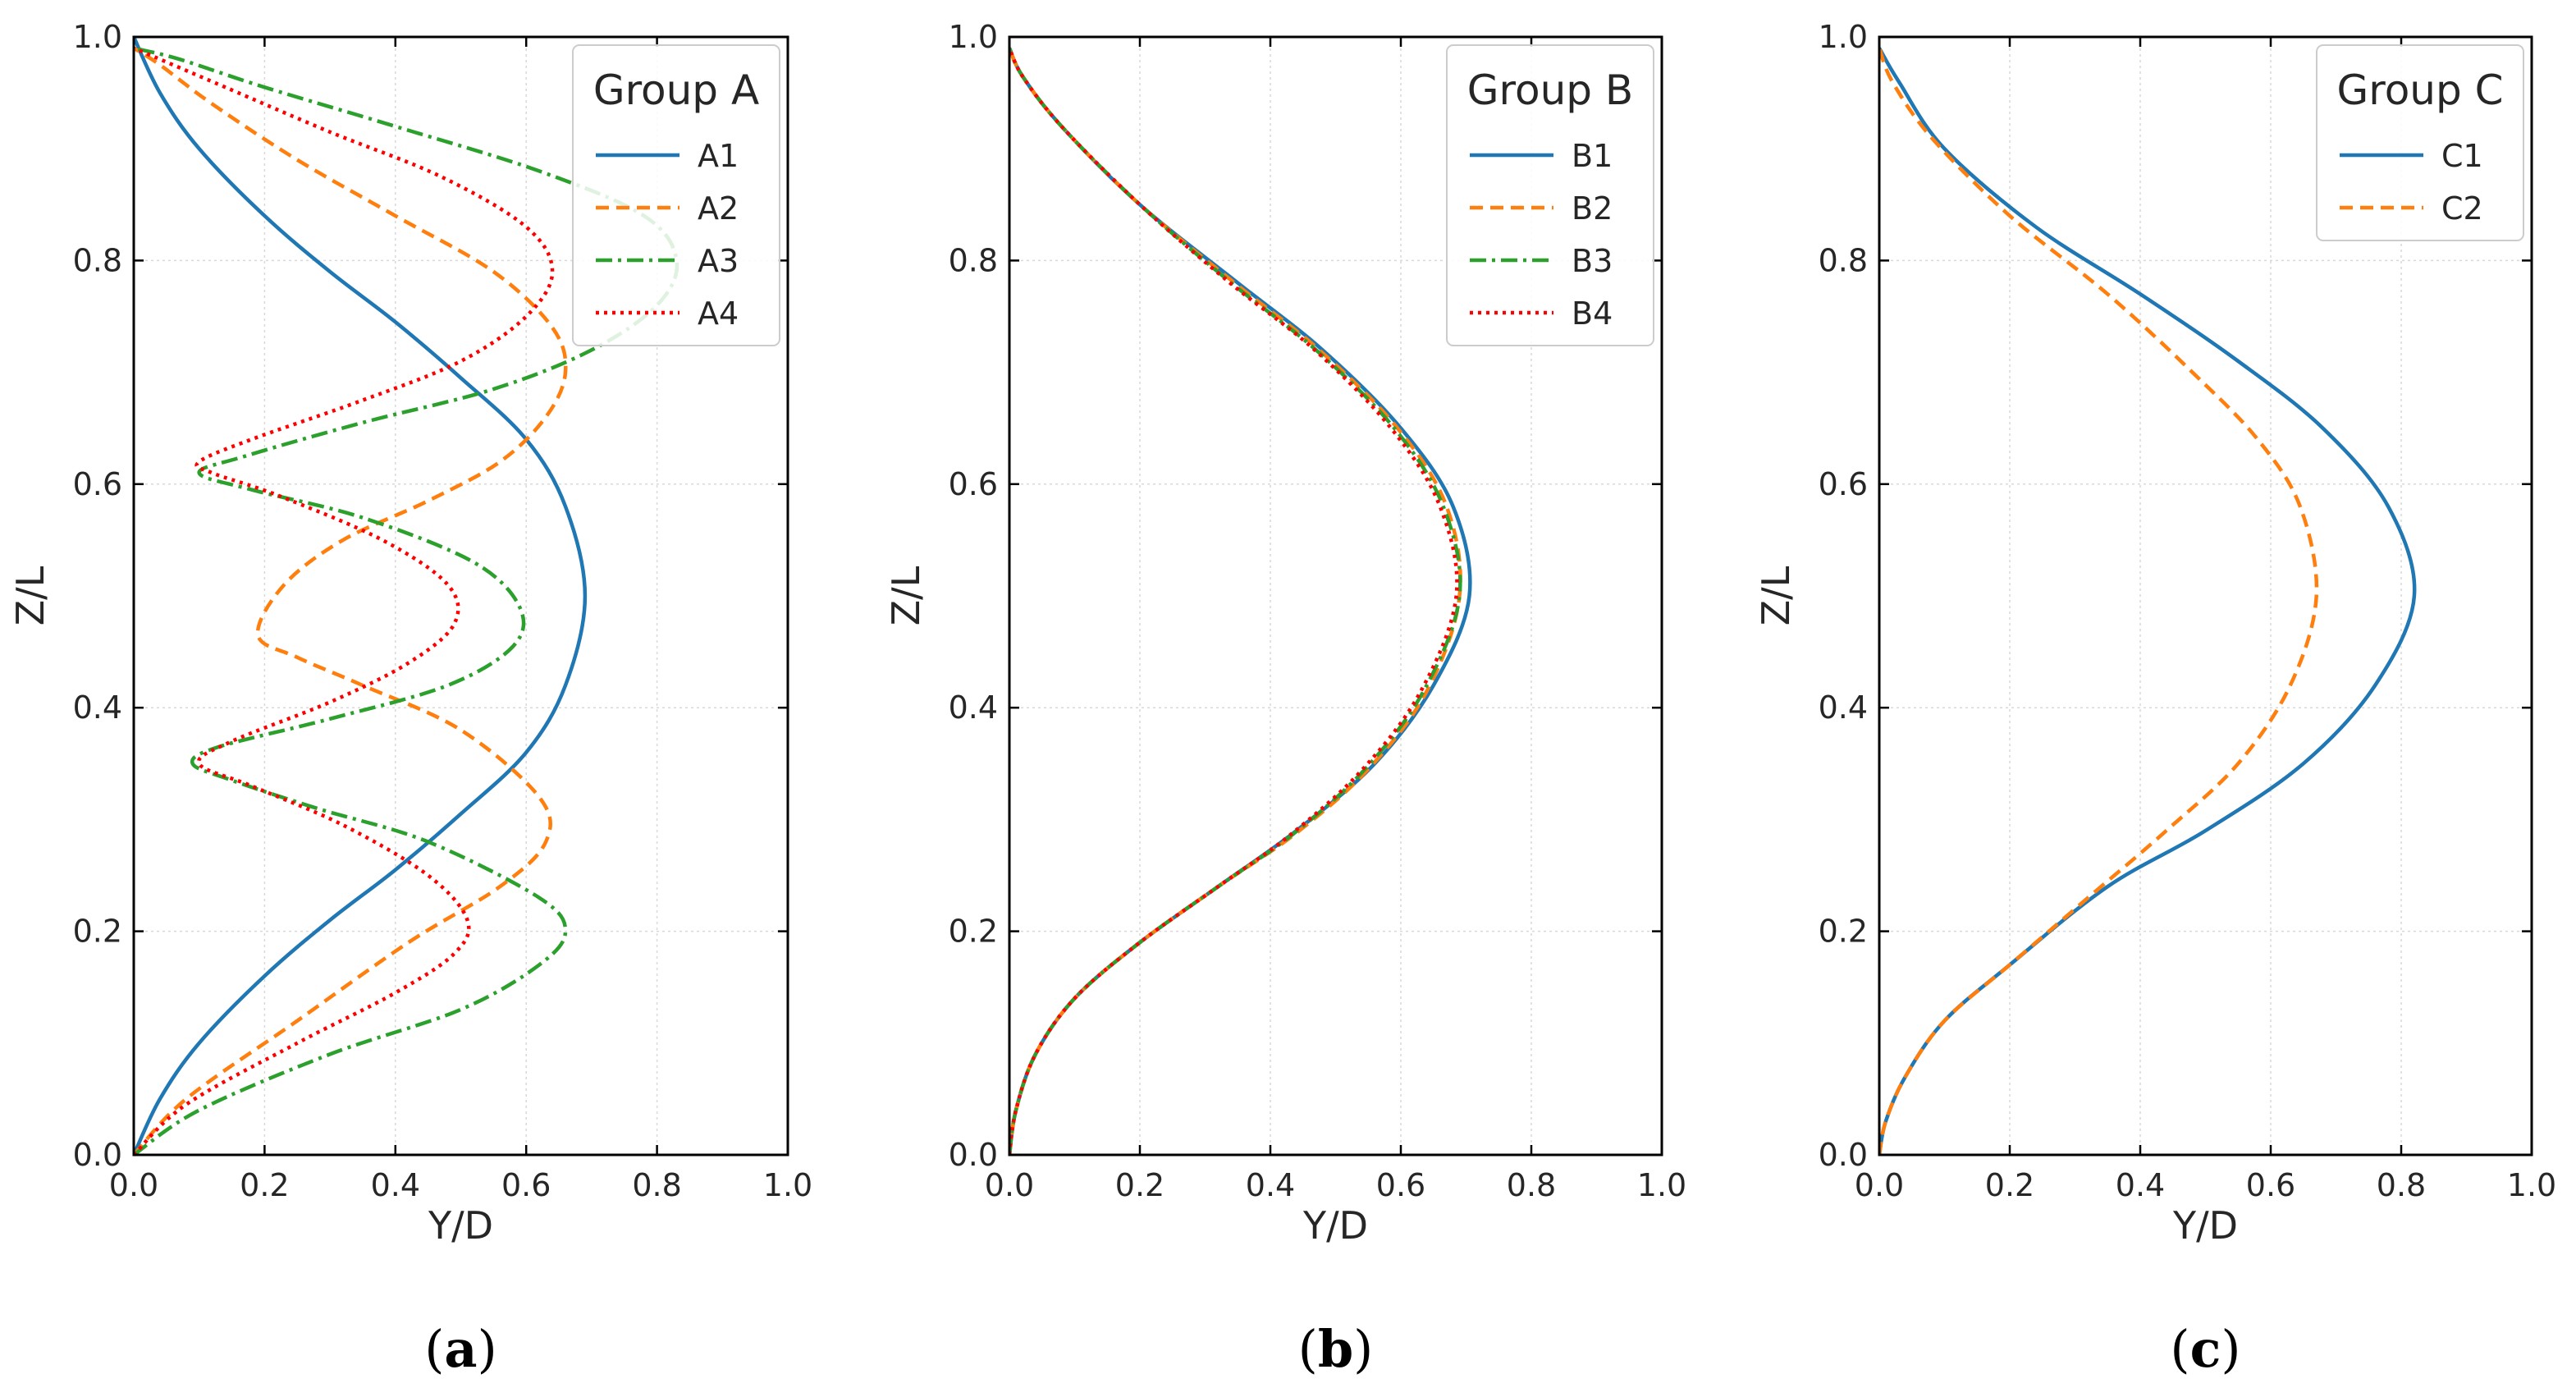 Image resolution: width=2576 pixels, height=1397 pixels. I want to click on legend-title: Group C, so click(2419, 90).